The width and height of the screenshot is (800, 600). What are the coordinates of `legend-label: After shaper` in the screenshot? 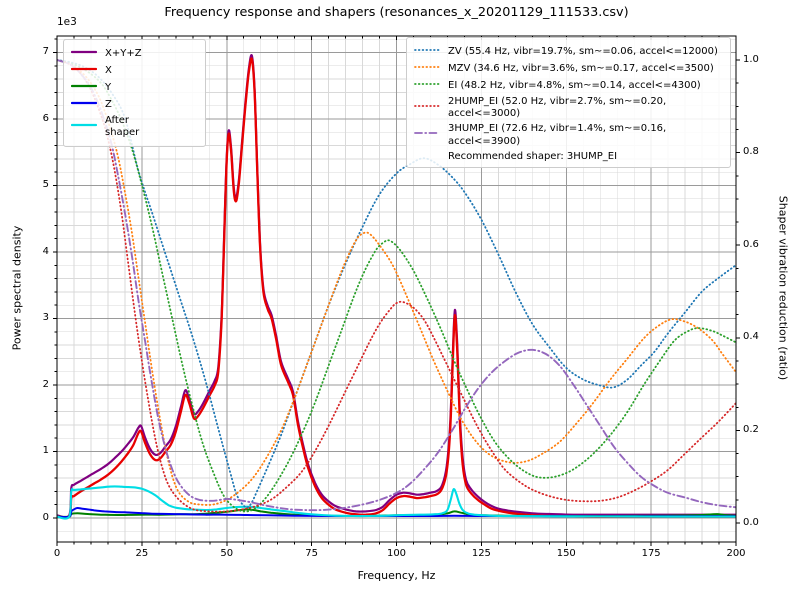 It's located at (122, 126).